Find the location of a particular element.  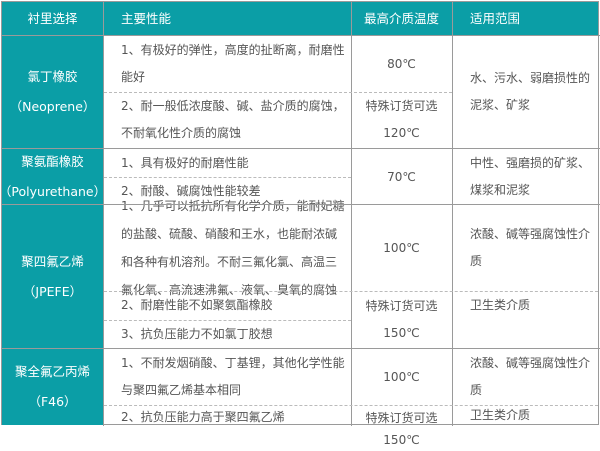

header-lining: 衬里选择 is located at coordinates (52, 18).